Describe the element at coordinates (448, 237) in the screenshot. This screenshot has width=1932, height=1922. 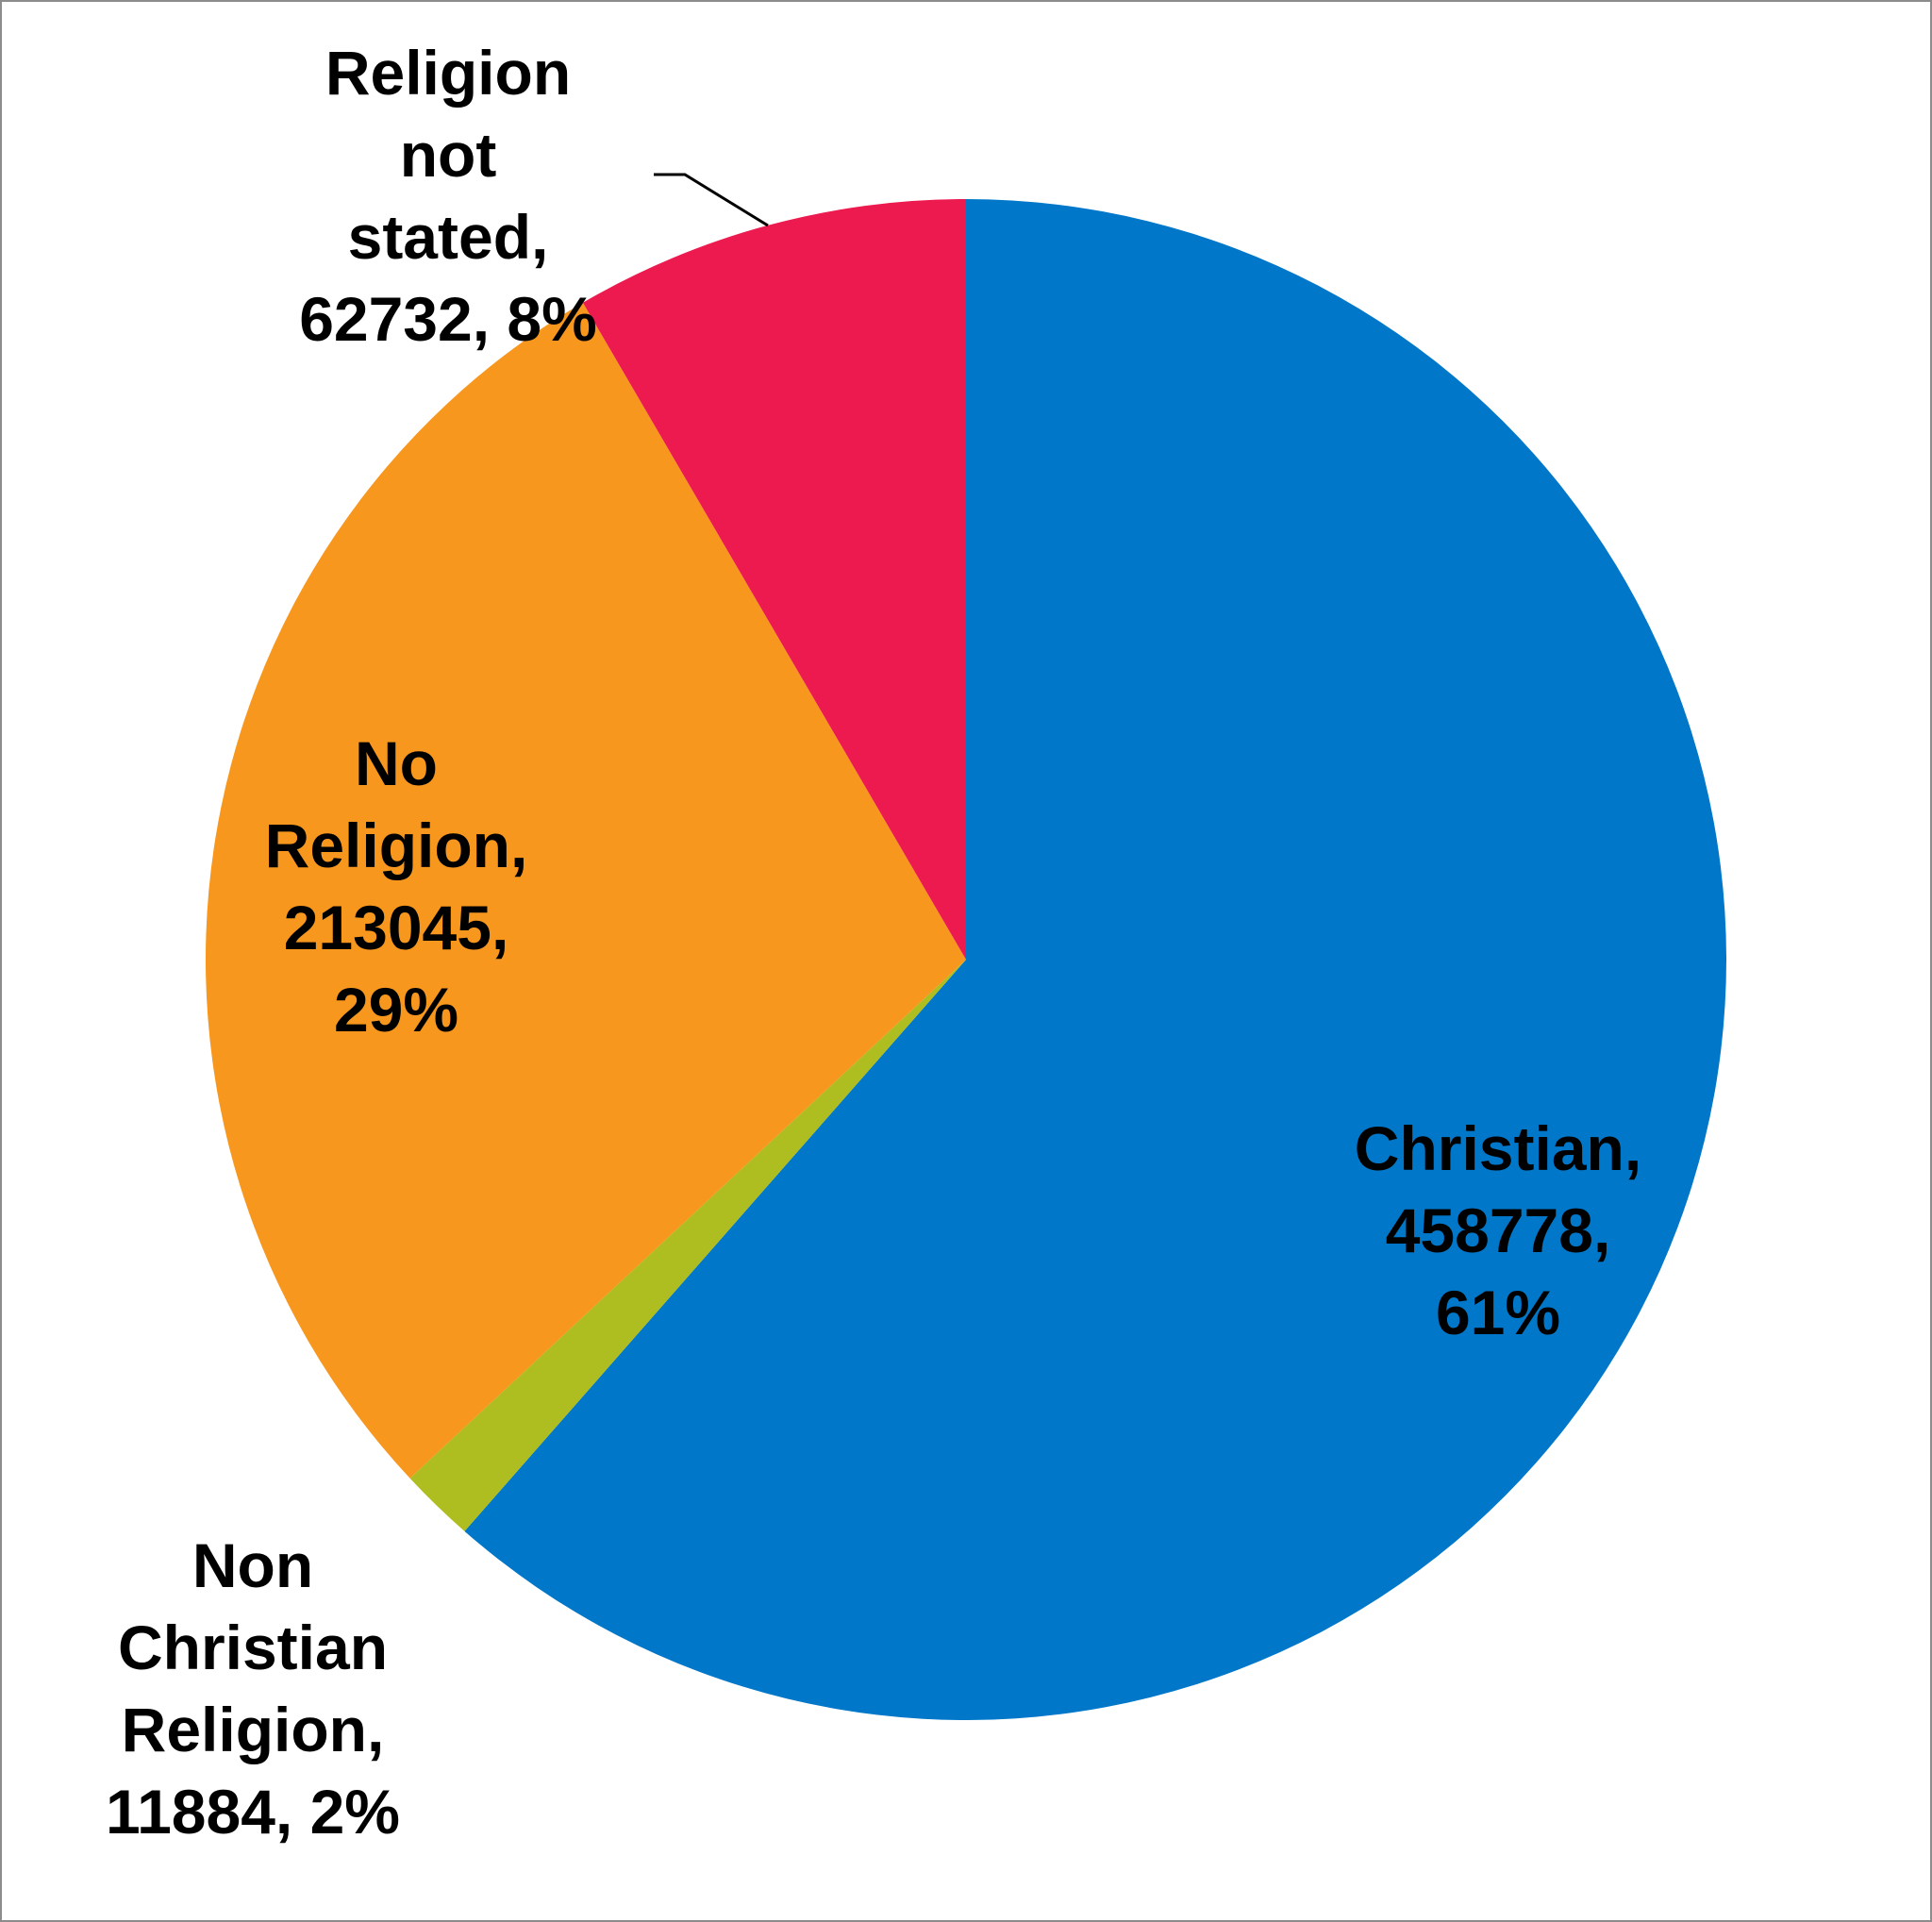
I see `data-label-line: stated,` at that location.